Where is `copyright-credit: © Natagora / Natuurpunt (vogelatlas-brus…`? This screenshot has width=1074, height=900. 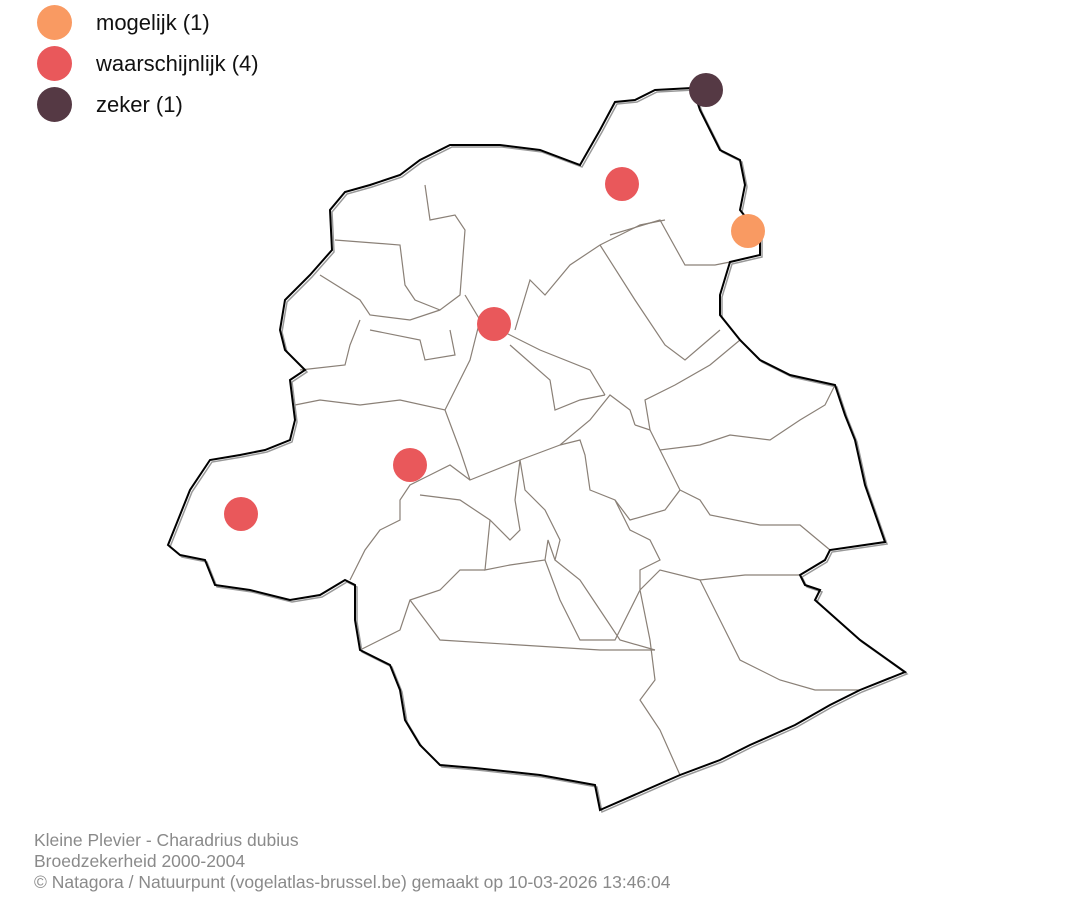
copyright-credit: © Natagora / Natuurpunt (vogelatlas-brus… is located at coordinates (352, 882).